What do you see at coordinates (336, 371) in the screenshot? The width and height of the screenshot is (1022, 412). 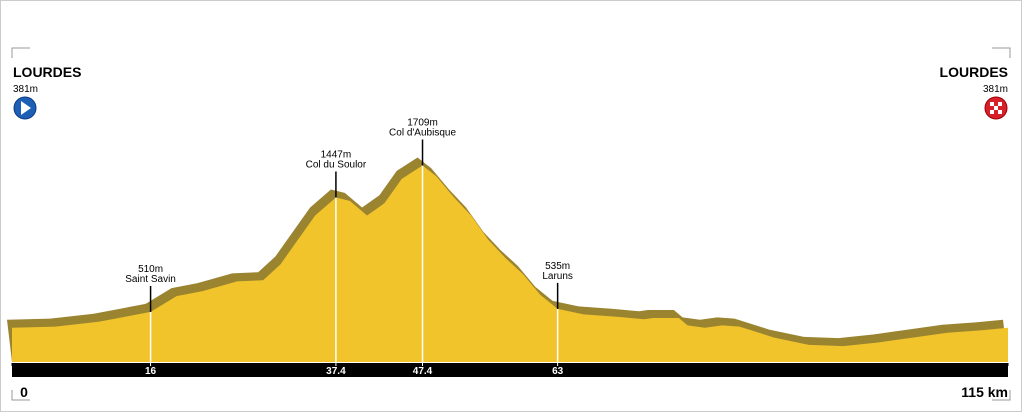 I see `x-tick-label: 37.4` at bounding box center [336, 371].